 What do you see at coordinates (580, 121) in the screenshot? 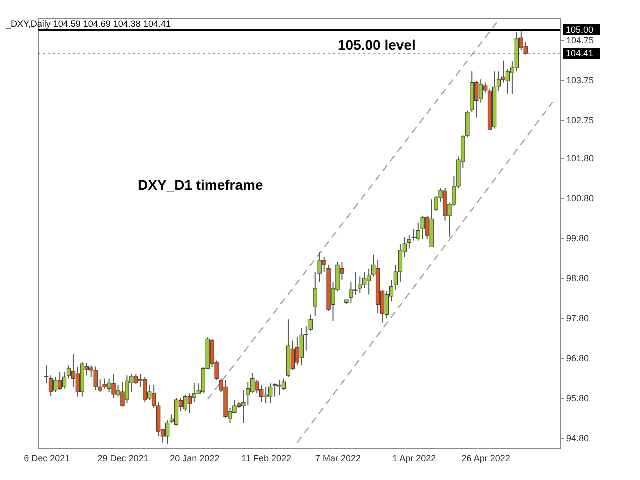
I see `y-tick-label: 102.75` at bounding box center [580, 121].